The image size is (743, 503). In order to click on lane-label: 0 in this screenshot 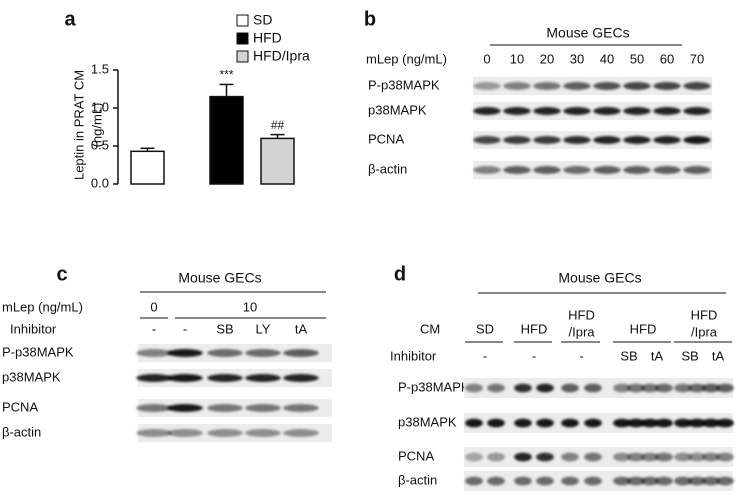, I will do `click(486, 58)`.